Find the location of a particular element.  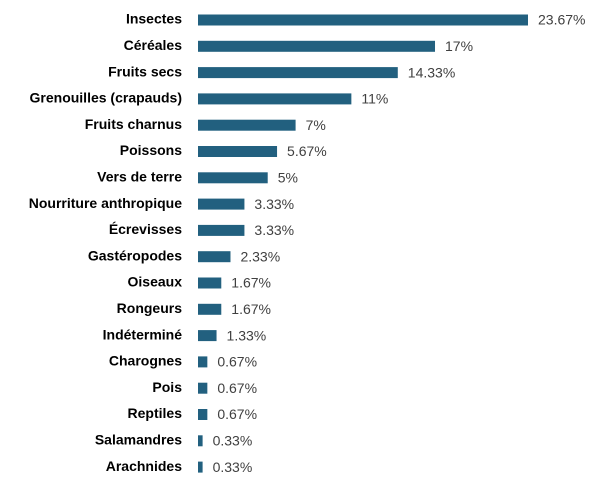

value-label: 1.33% is located at coordinates (247, 335).